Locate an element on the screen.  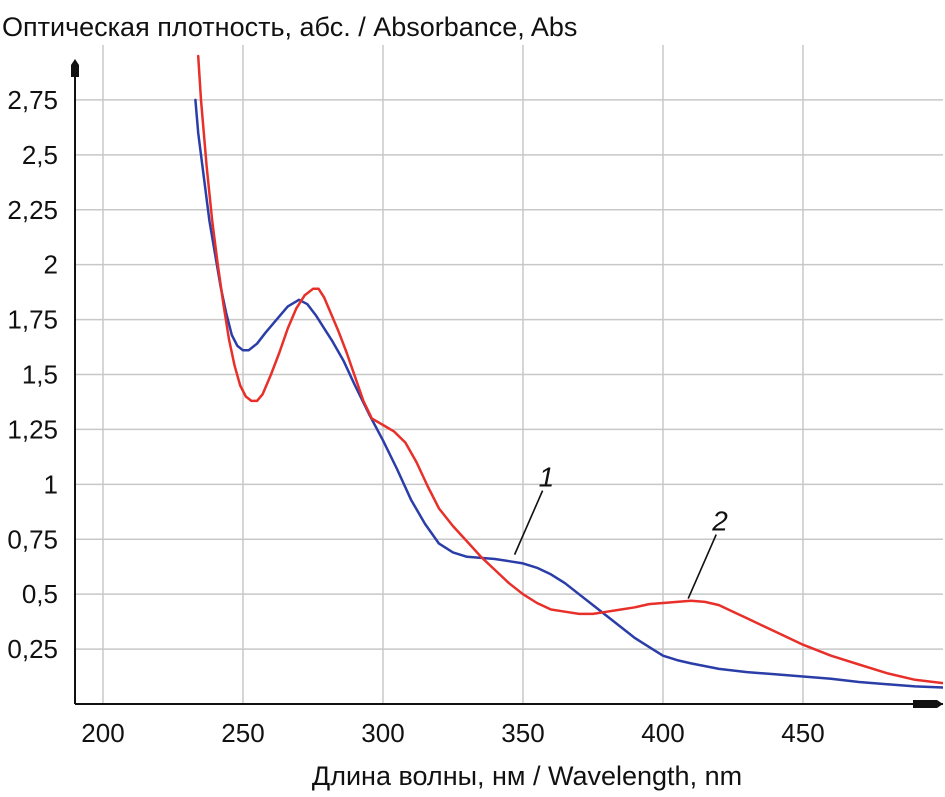
series-label-1: 1 is located at coordinates (547, 477).